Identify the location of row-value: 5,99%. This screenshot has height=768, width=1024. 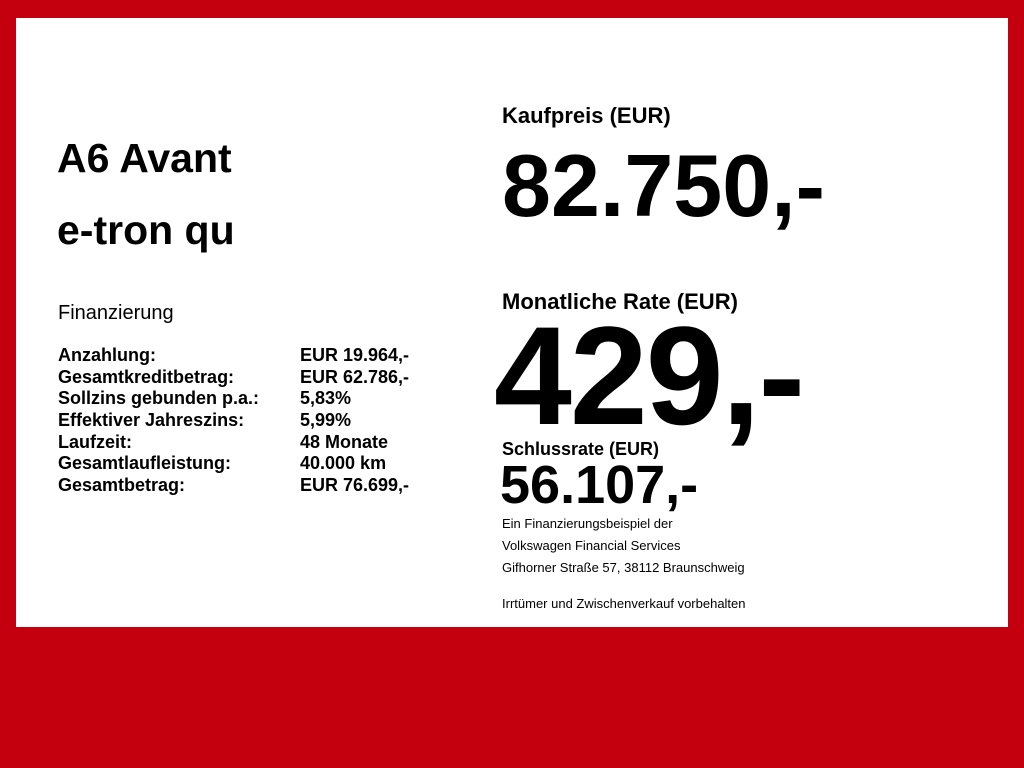
(326, 420).